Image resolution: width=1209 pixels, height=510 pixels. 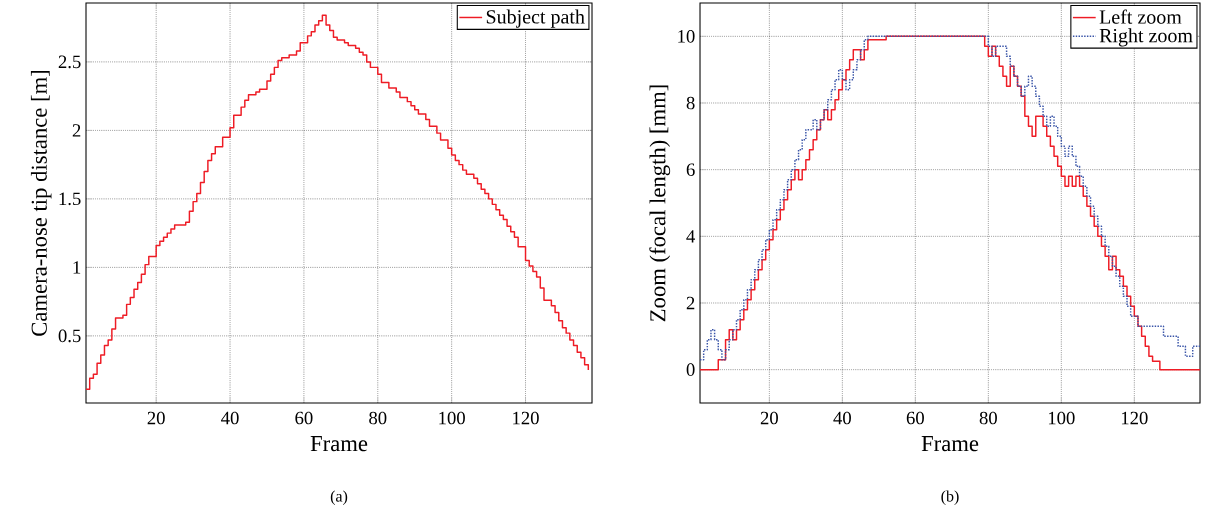 What do you see at coordinates (950, 497) in the screenshot?
I see `text: (b)` at bounding box center [950, 497].